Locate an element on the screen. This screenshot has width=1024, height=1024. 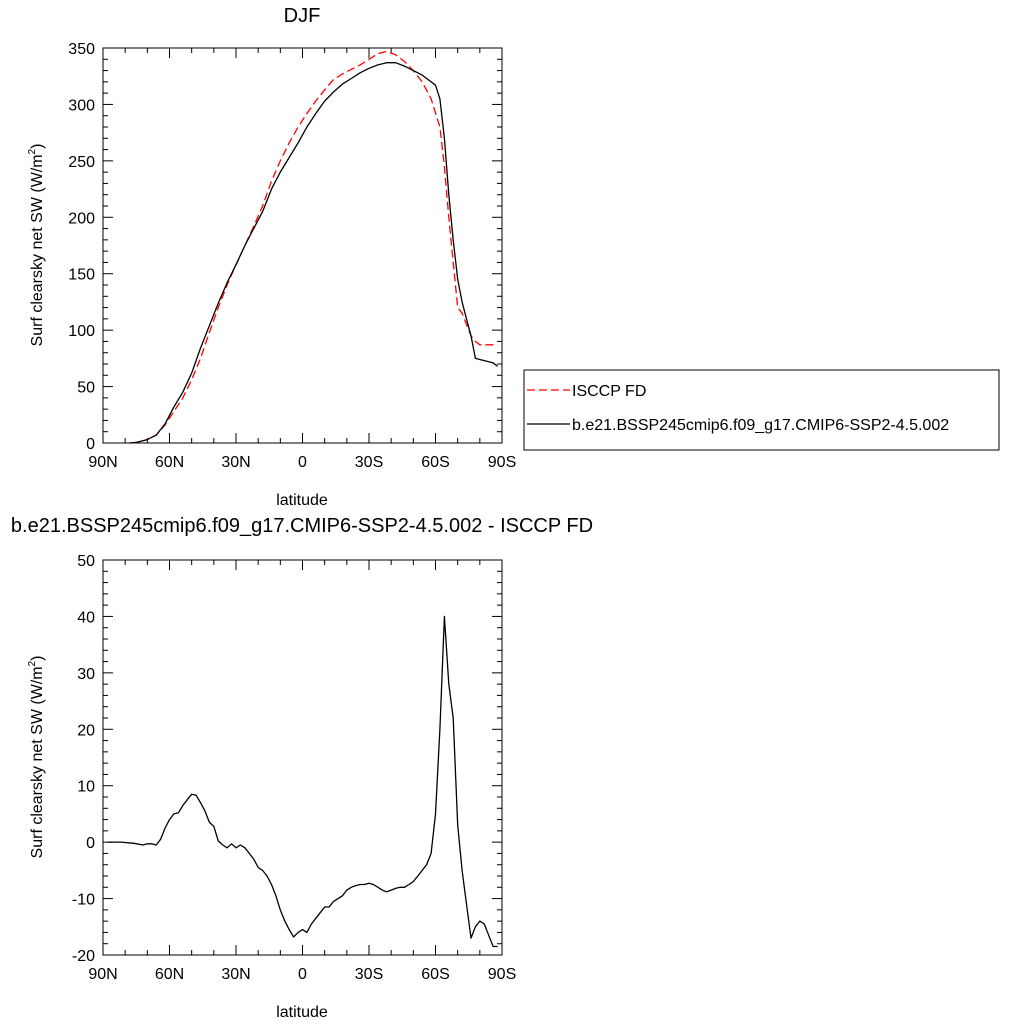
y-tick-label: 300 is located at coordinates (81, 105).